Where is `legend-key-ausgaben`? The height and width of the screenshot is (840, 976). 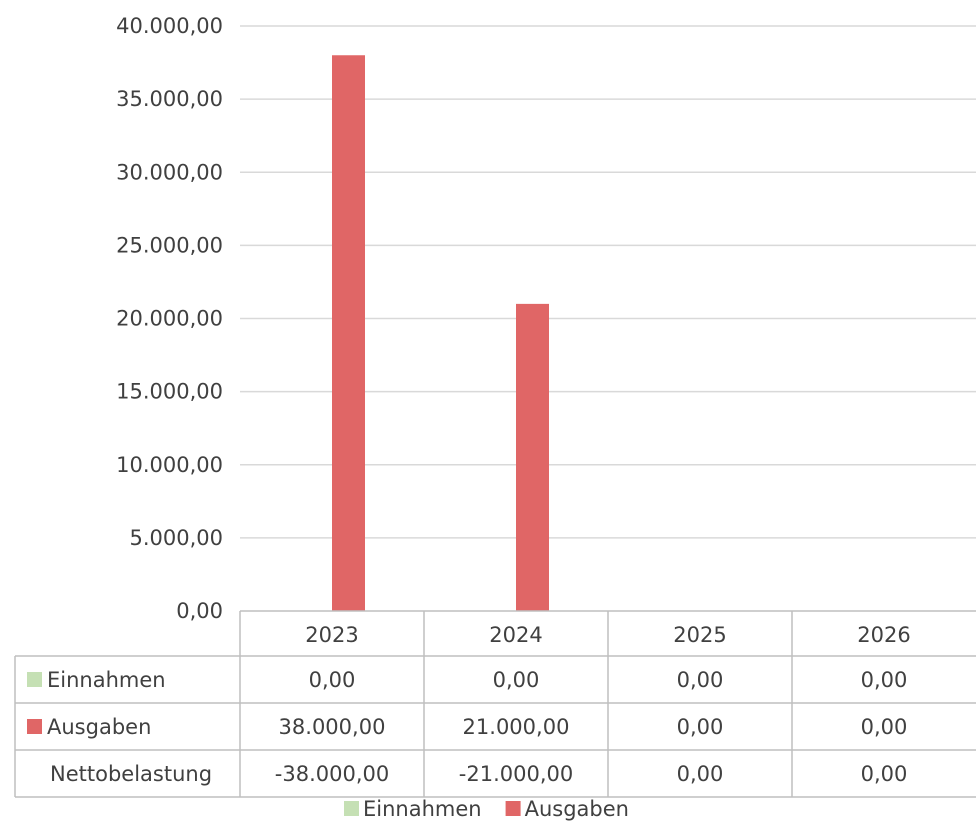
legend-key-ausgaben is located at coordinates (513, 808).